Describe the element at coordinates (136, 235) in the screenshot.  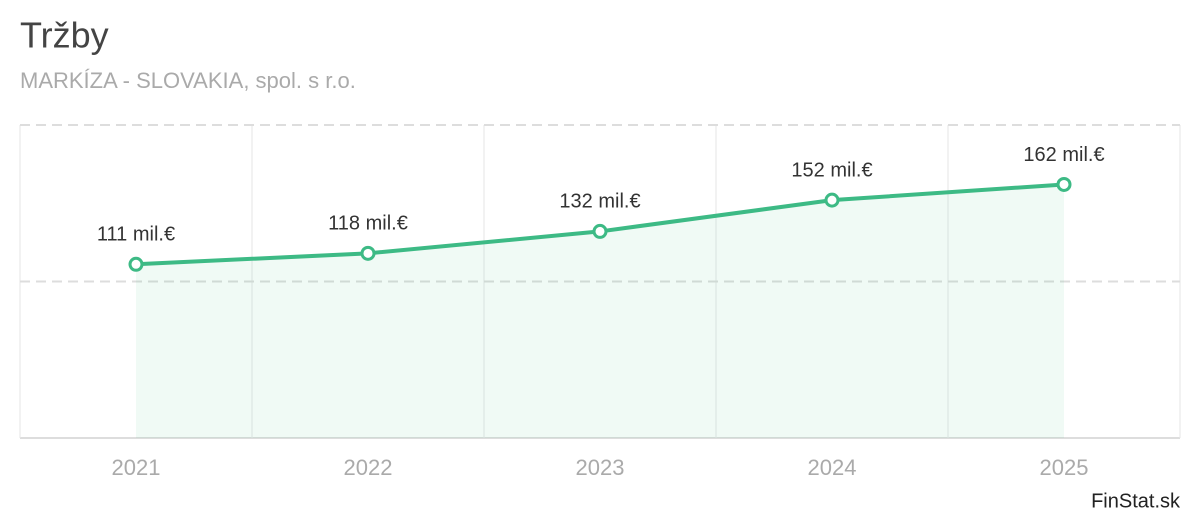
I see `value-label: 111 mil.€` at that location.